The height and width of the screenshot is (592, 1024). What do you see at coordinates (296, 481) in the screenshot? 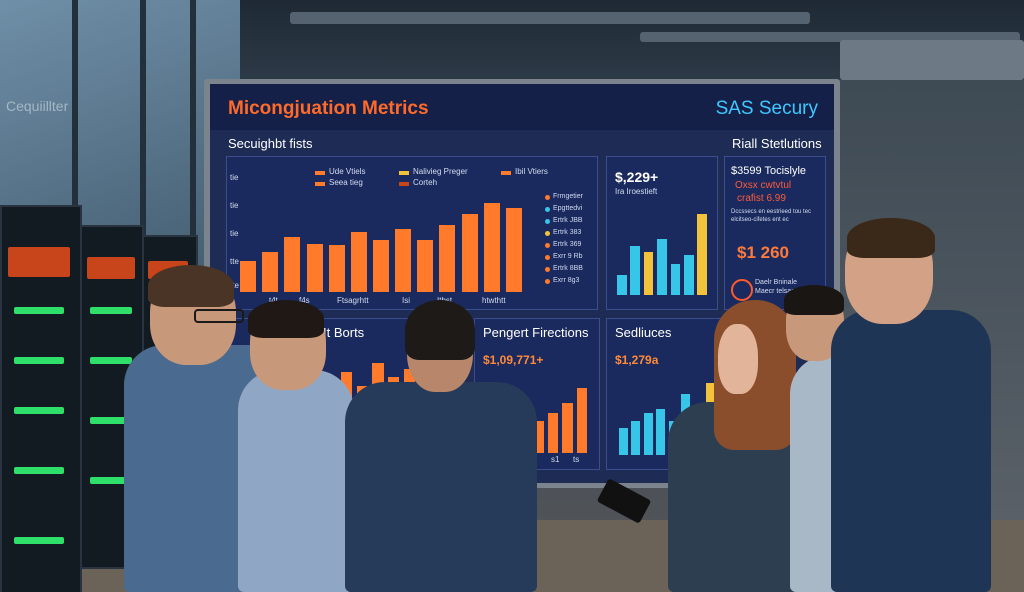
I see `shirt` at bounding box center [296, 481].